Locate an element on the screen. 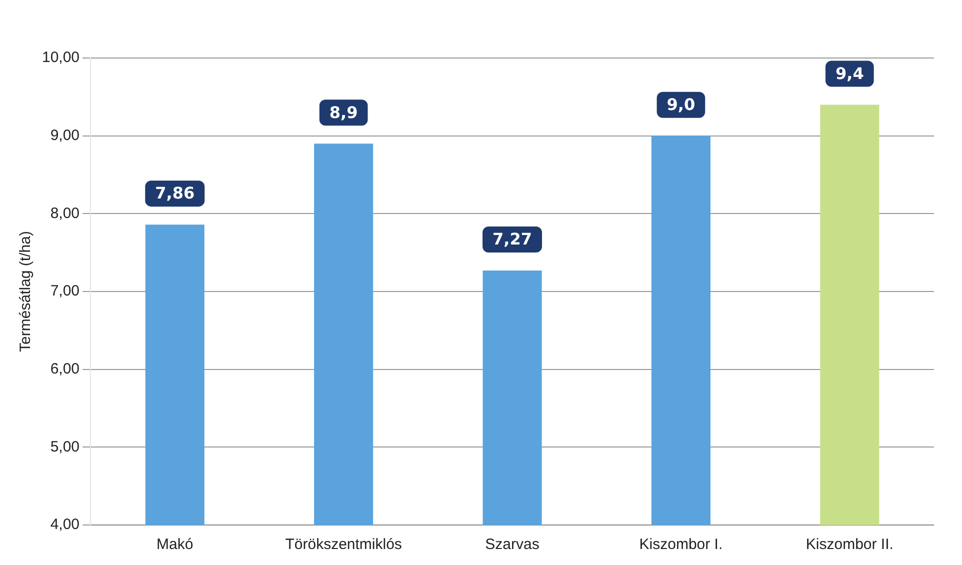 This screenshot has height=565, width=962. x-tick-label: Törökszentmiklós is located at coordinates (343, 545).